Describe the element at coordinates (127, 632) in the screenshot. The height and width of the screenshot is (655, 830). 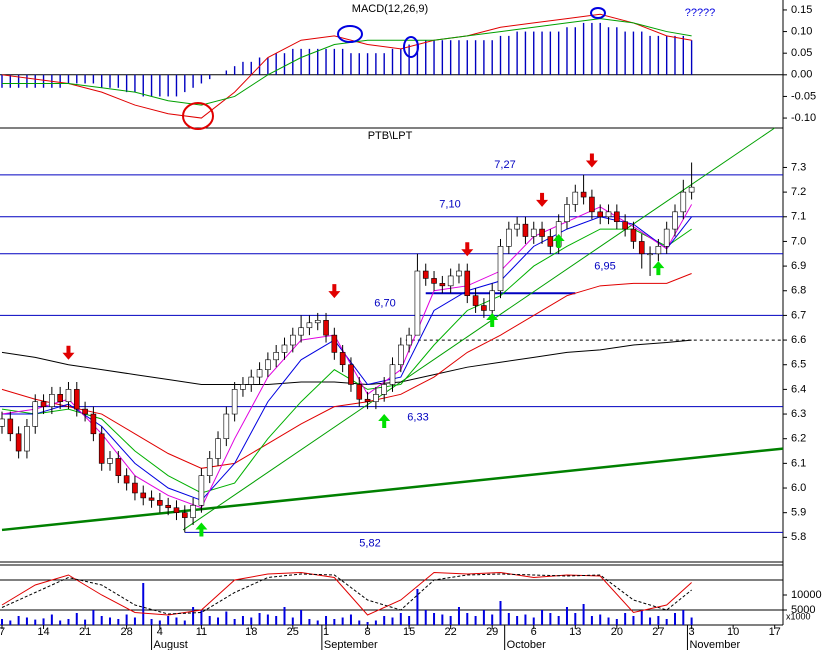
I see `x-tick-label: 28` at that location.